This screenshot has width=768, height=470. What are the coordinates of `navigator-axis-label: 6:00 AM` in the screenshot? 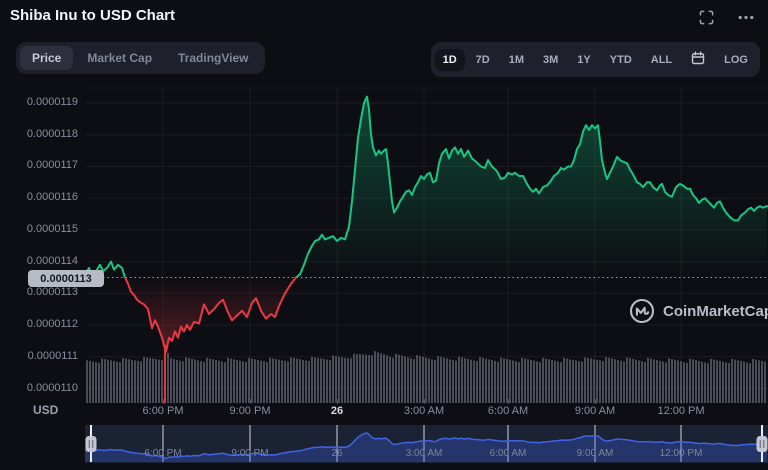 It's located at (508, 453).